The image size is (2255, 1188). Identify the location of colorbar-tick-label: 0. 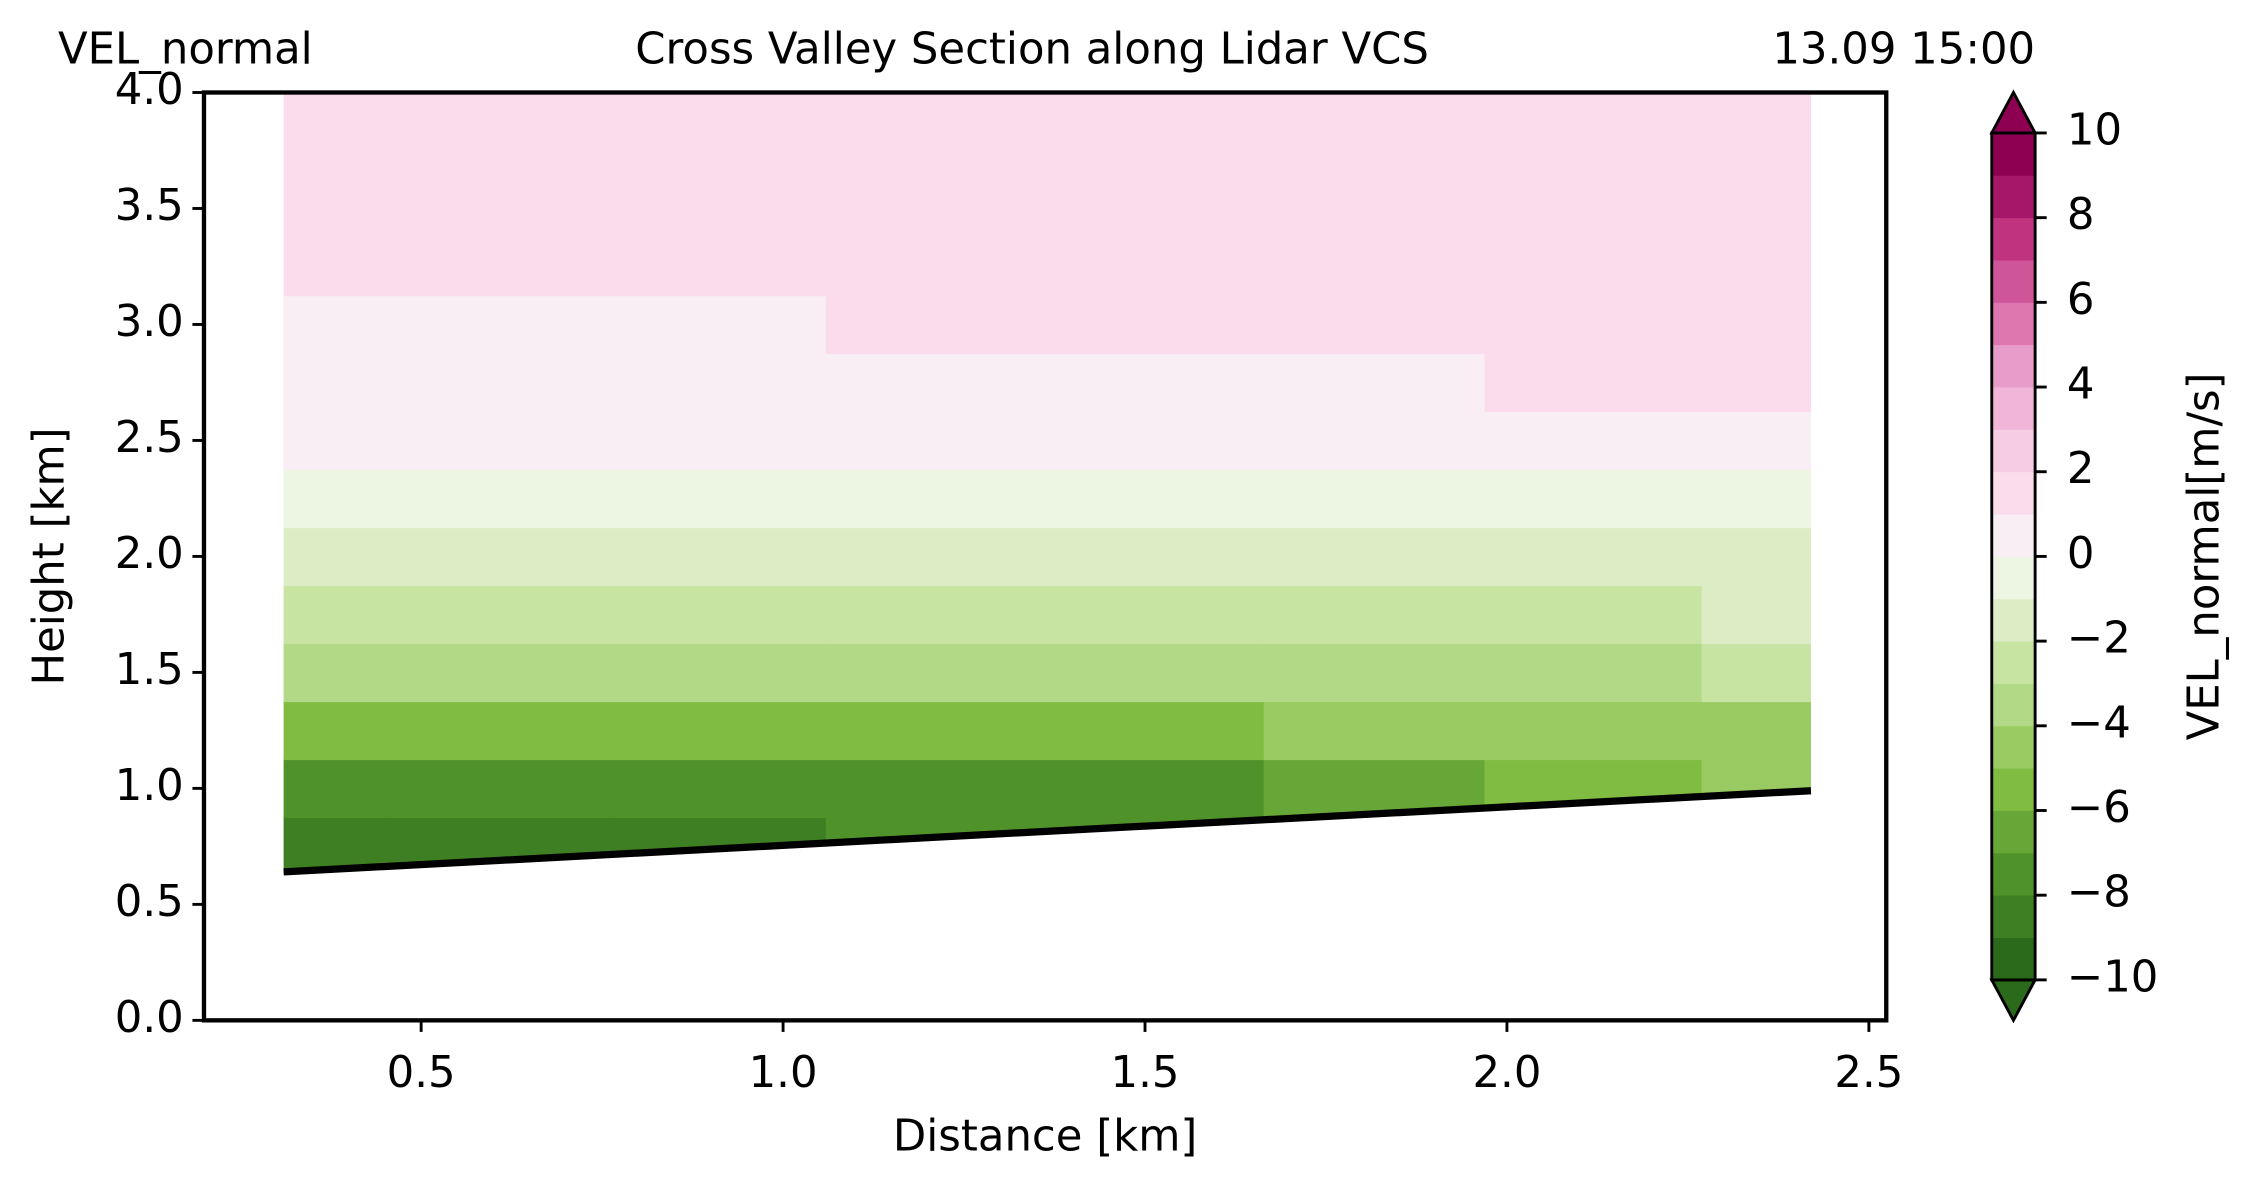
(2081, 554).